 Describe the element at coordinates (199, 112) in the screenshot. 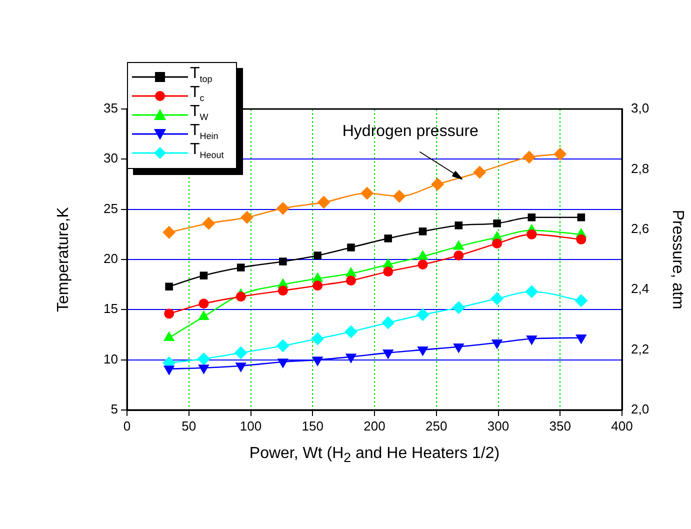

I see `legend-label: T$_{W}$` at that location.